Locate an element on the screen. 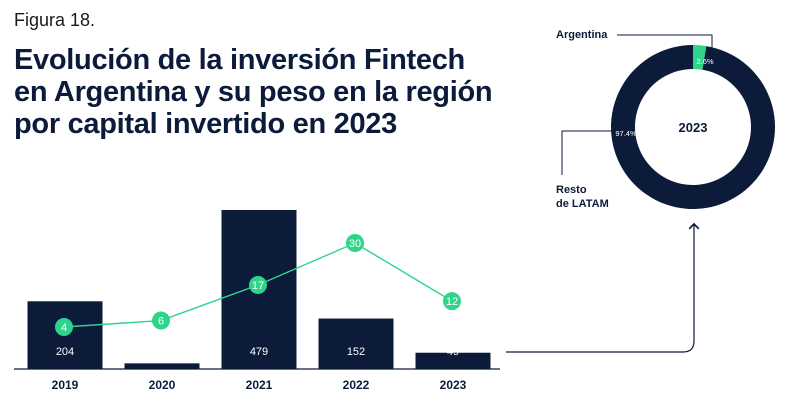 This screenshot has height=407, width=800. donut-slice is located at coordinates (700, 57).